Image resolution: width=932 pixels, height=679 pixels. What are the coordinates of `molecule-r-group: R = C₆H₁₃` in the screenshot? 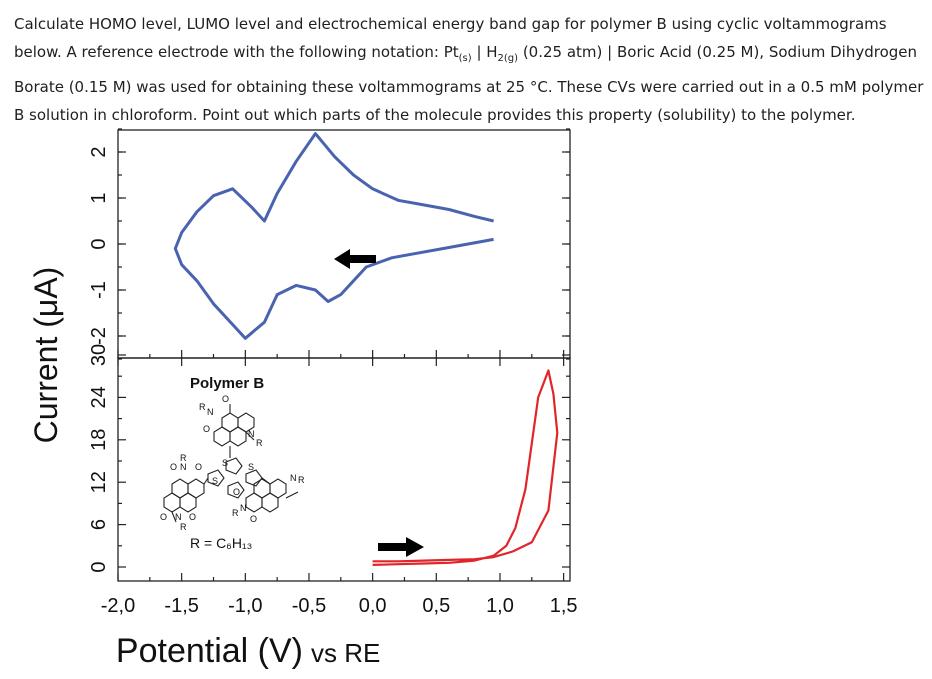 It's located at (221, 543).